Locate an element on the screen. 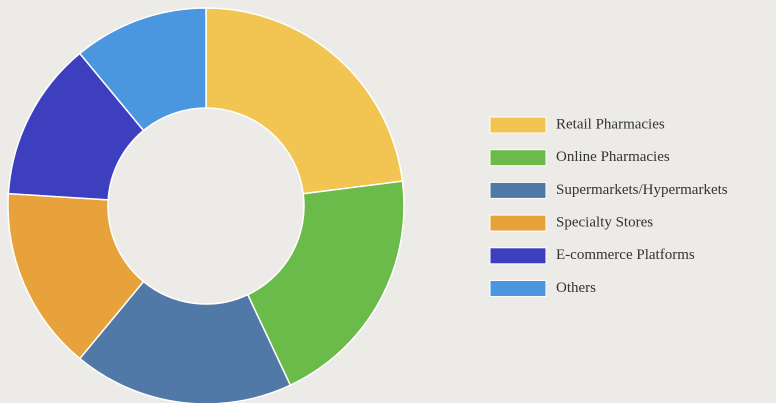  legend-label: Supermarkets/Hypermarkets is located at coordinates (642, 190).